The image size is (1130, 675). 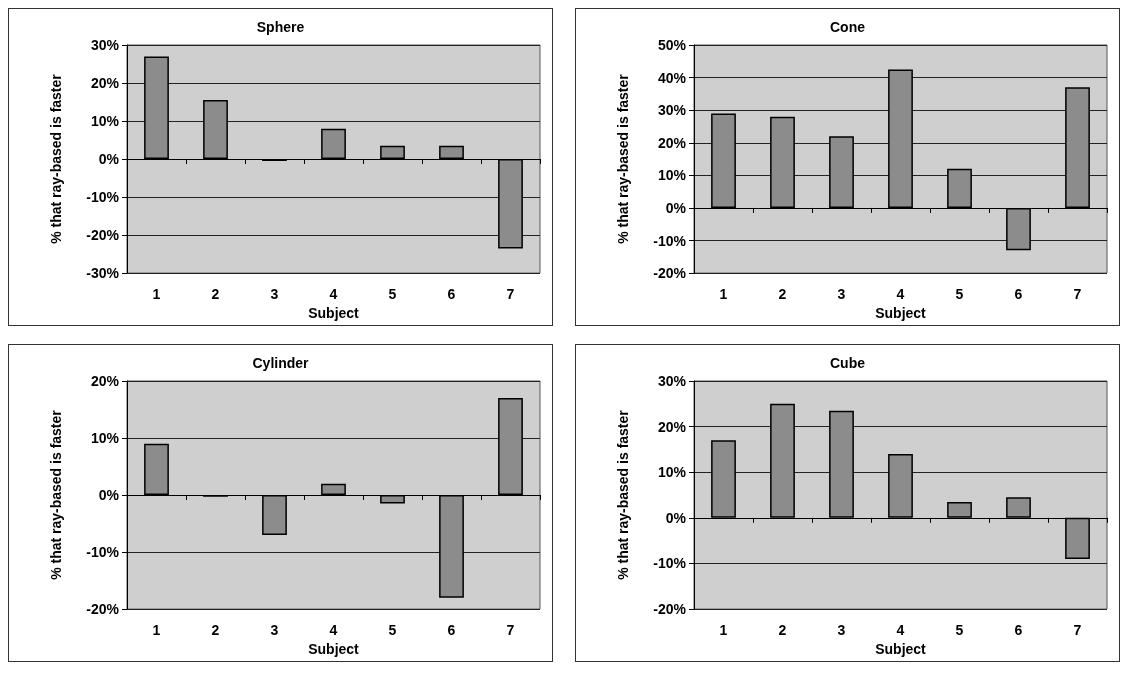 What do you see at coordinates (672, 45) in the screenshot?
I see `y-tick-label: 50%` at bounding box center [672, 45].